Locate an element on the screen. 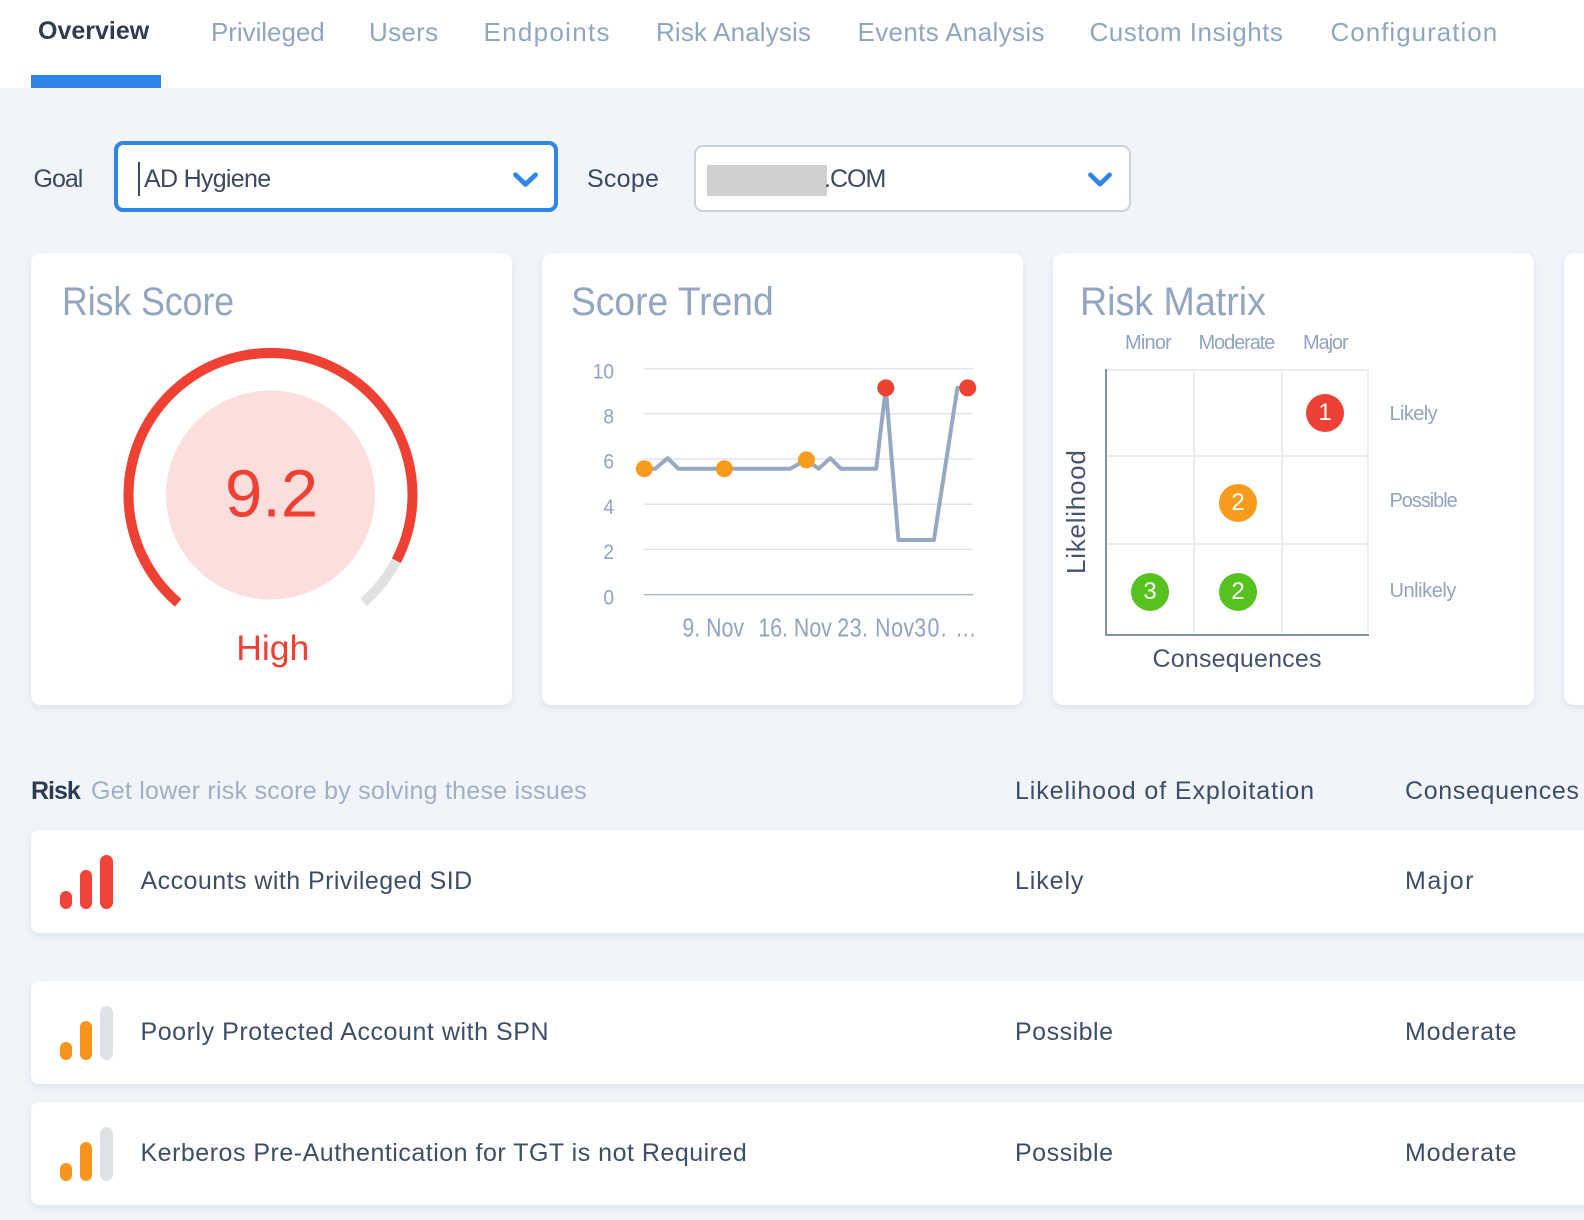  svg-text: 2 is located at coordinates (608, 552).